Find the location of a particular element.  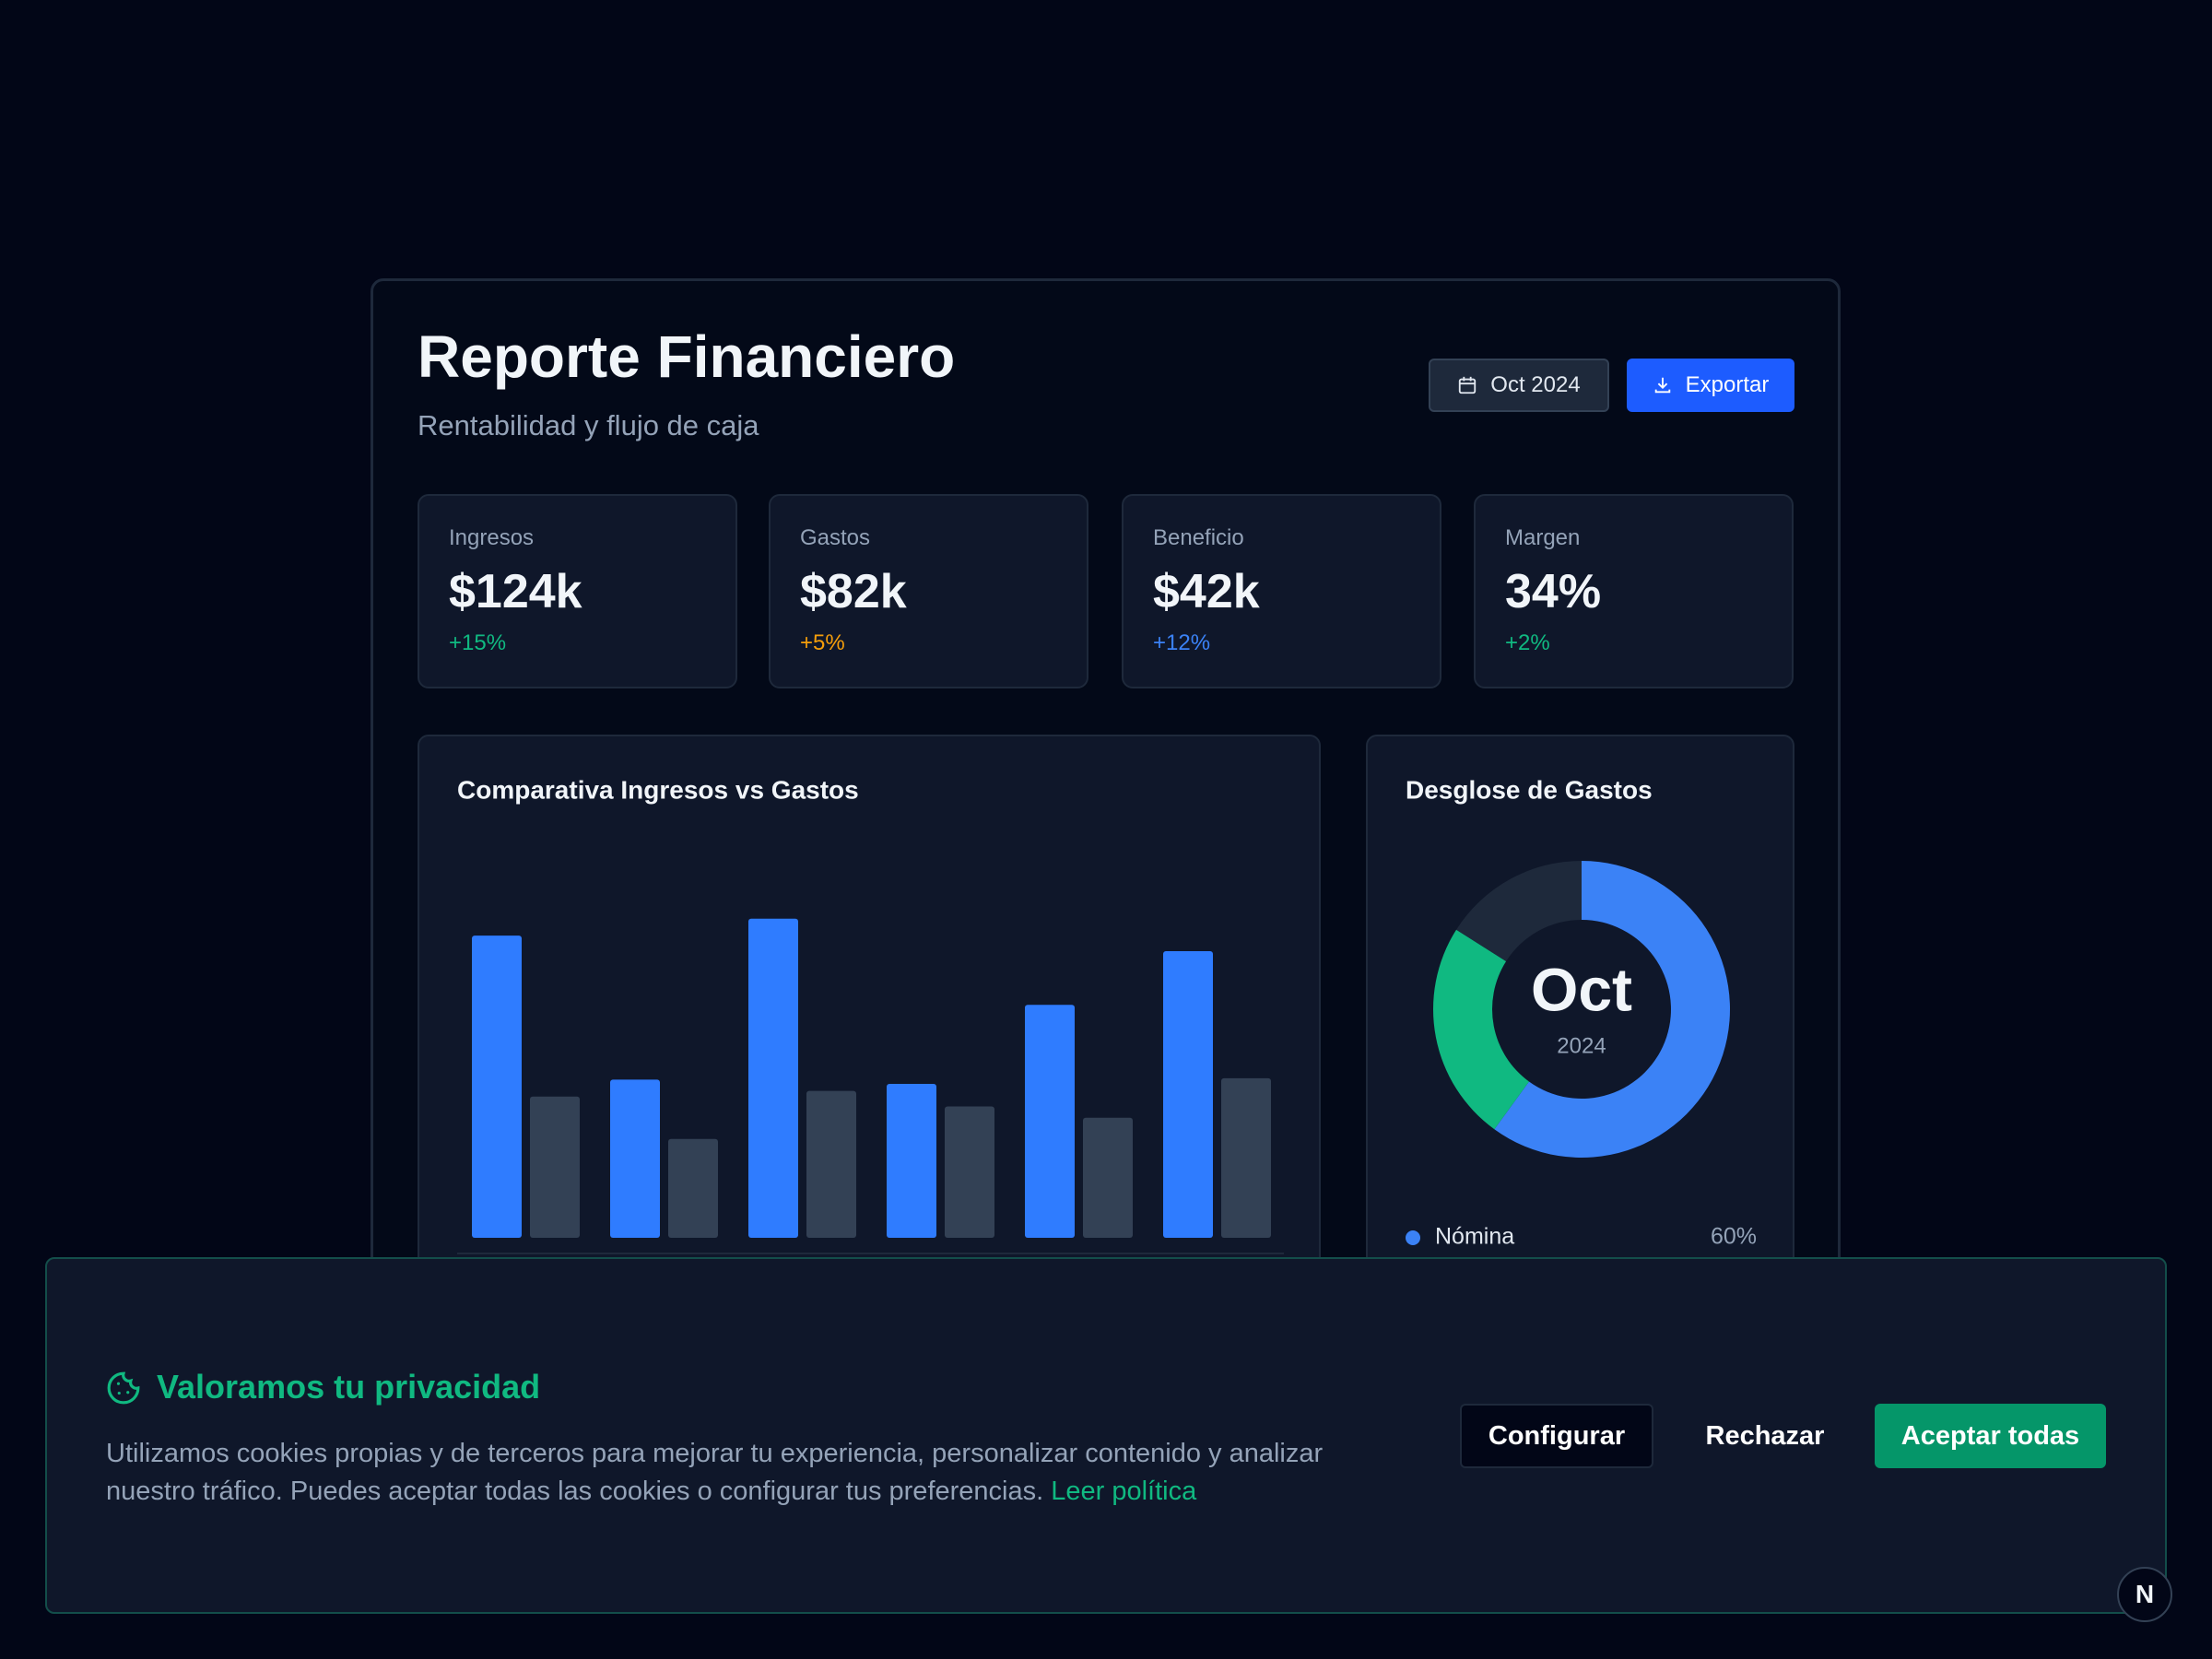

period-button: Oct 2024 is located at coordinates (1519, 385).